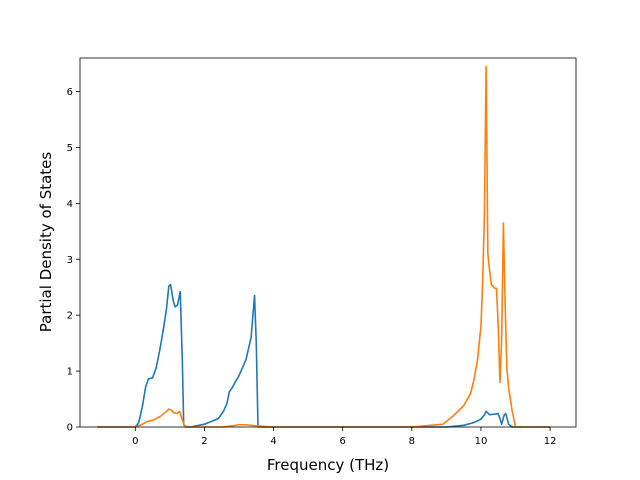  I want to click on x-tick-label: 10, so click(481, 441).